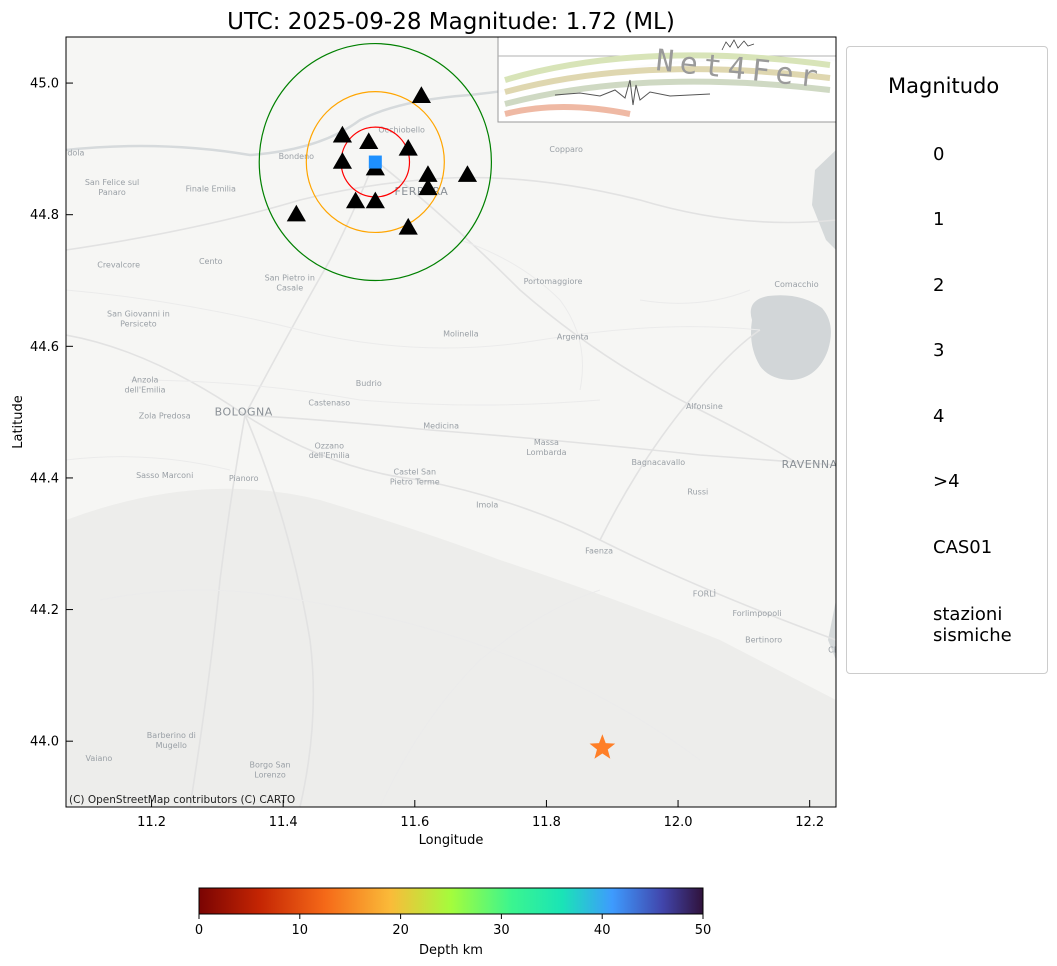  What do you see at coordinates (968, 614) in the screenshot?
I see `legend-stations-label: stazioni` at bounding box center [968, 614].